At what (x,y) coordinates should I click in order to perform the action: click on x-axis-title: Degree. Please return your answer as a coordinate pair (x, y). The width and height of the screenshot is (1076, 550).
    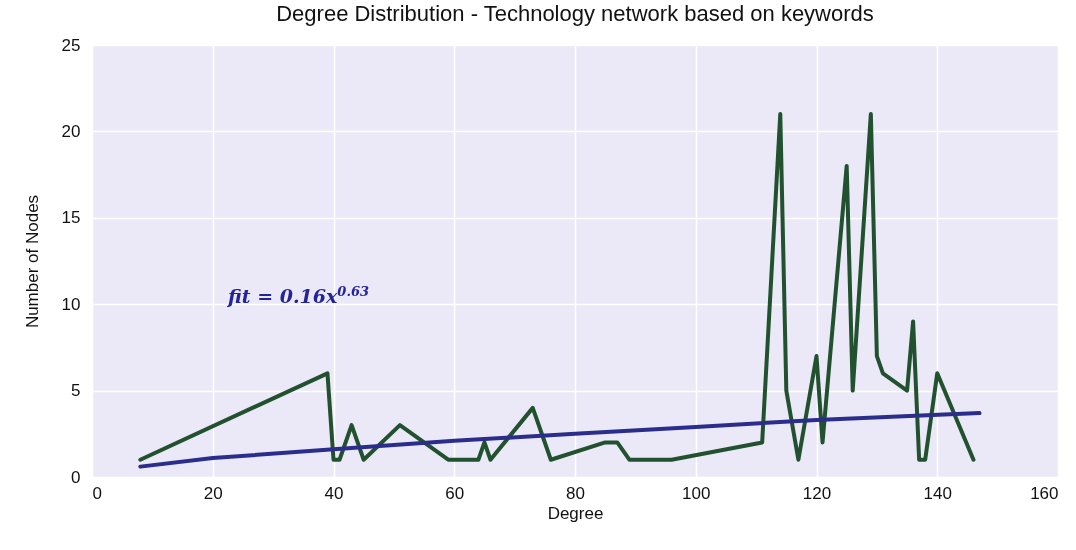
    Looking at the image, I should click on (575, 513).